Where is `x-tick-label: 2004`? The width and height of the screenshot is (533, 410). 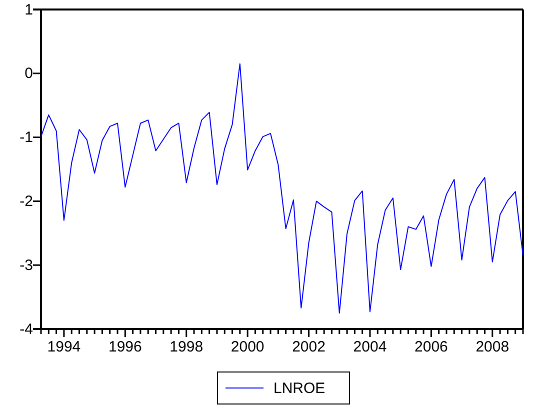 x-tick-label: 2004 is located at coordinates (370, 347).